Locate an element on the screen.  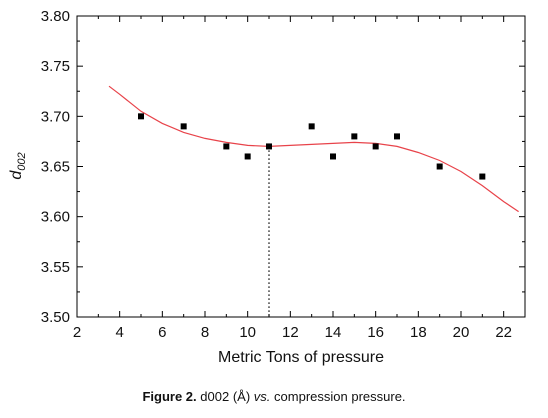
x-tick-labels: 2 4 6 8 10 12 14 16 18 20 22 is located at coordinates (292, 332).